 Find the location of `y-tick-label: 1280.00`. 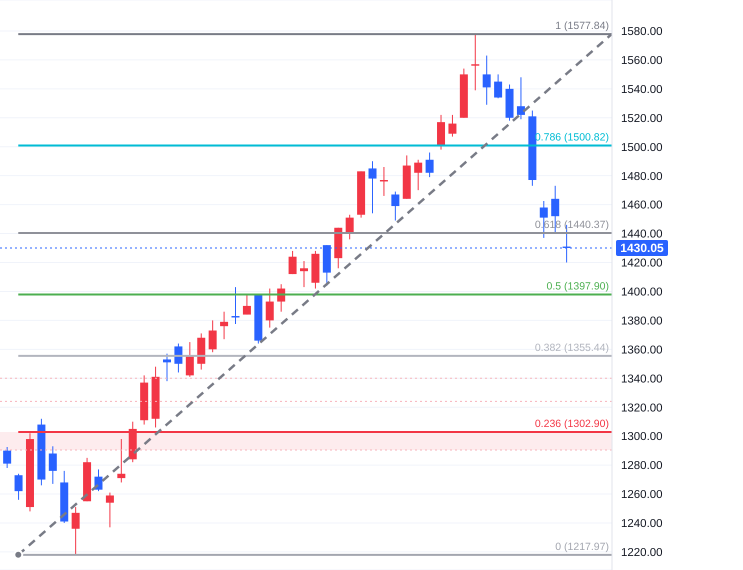

y-tick-label: 1280.00 is located at coordinates (642, 466).